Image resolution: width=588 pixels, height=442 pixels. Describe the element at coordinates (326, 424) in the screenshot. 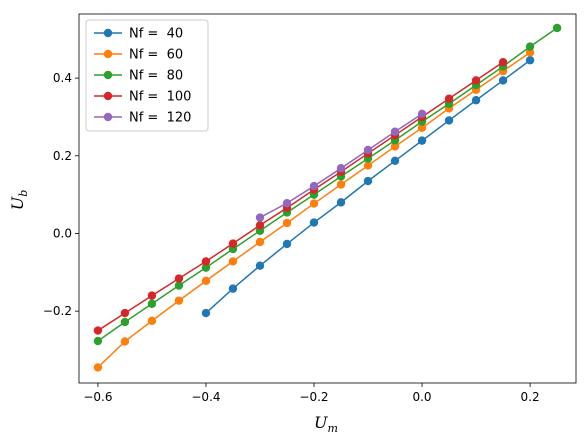

I see `x-axis-label: Um` at that location.